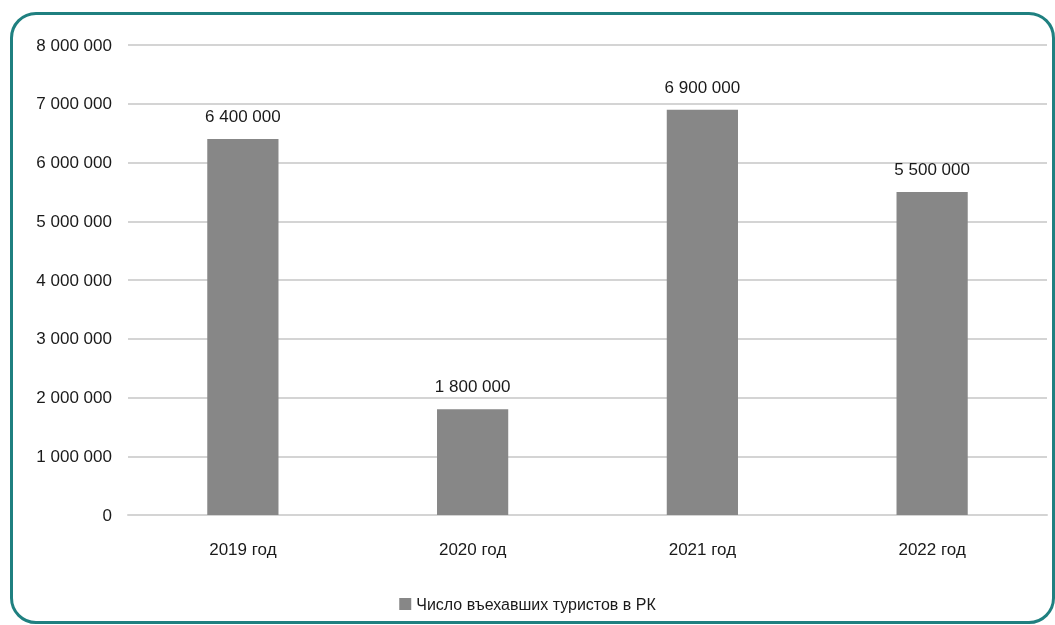  What do you see at coordinates (74, 162) in the screenshot?
I see `y-tick-label: 6 000 000` at bounding box center [74, 162].